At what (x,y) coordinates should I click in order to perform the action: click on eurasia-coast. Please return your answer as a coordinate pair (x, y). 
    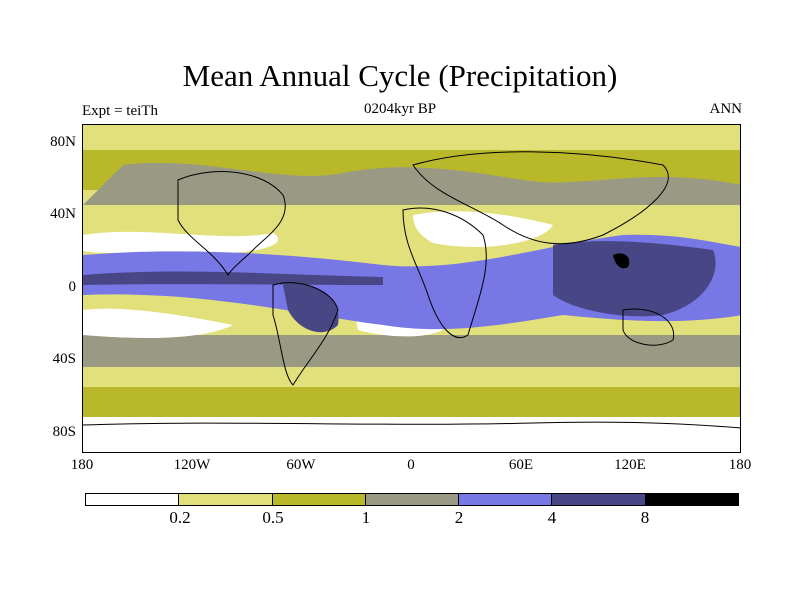
    Looking at the image, I should click on (540, 198).